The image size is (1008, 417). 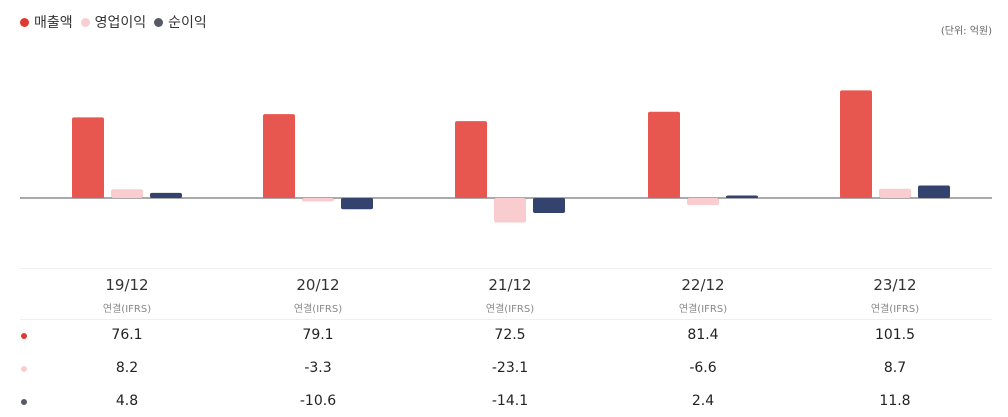 What do you see at coordinates (166, 195) in the screenshot?
I see `bar-net-income-1912` at bounding box center [166, 195].